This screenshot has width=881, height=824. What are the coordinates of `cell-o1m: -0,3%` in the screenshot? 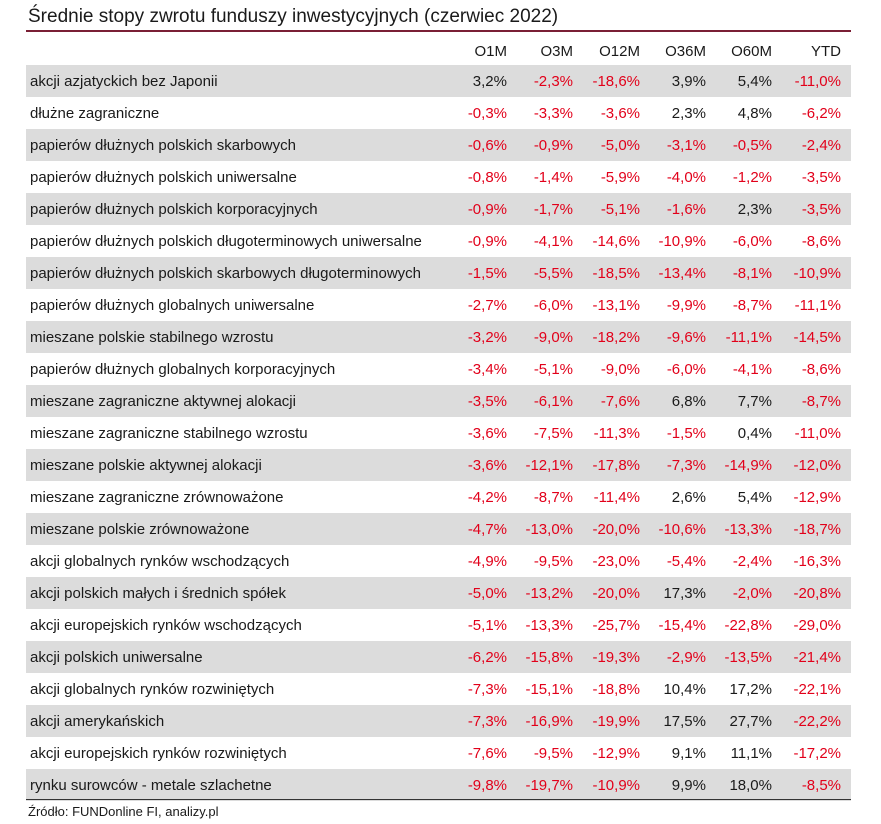 It's located at (487, 113).